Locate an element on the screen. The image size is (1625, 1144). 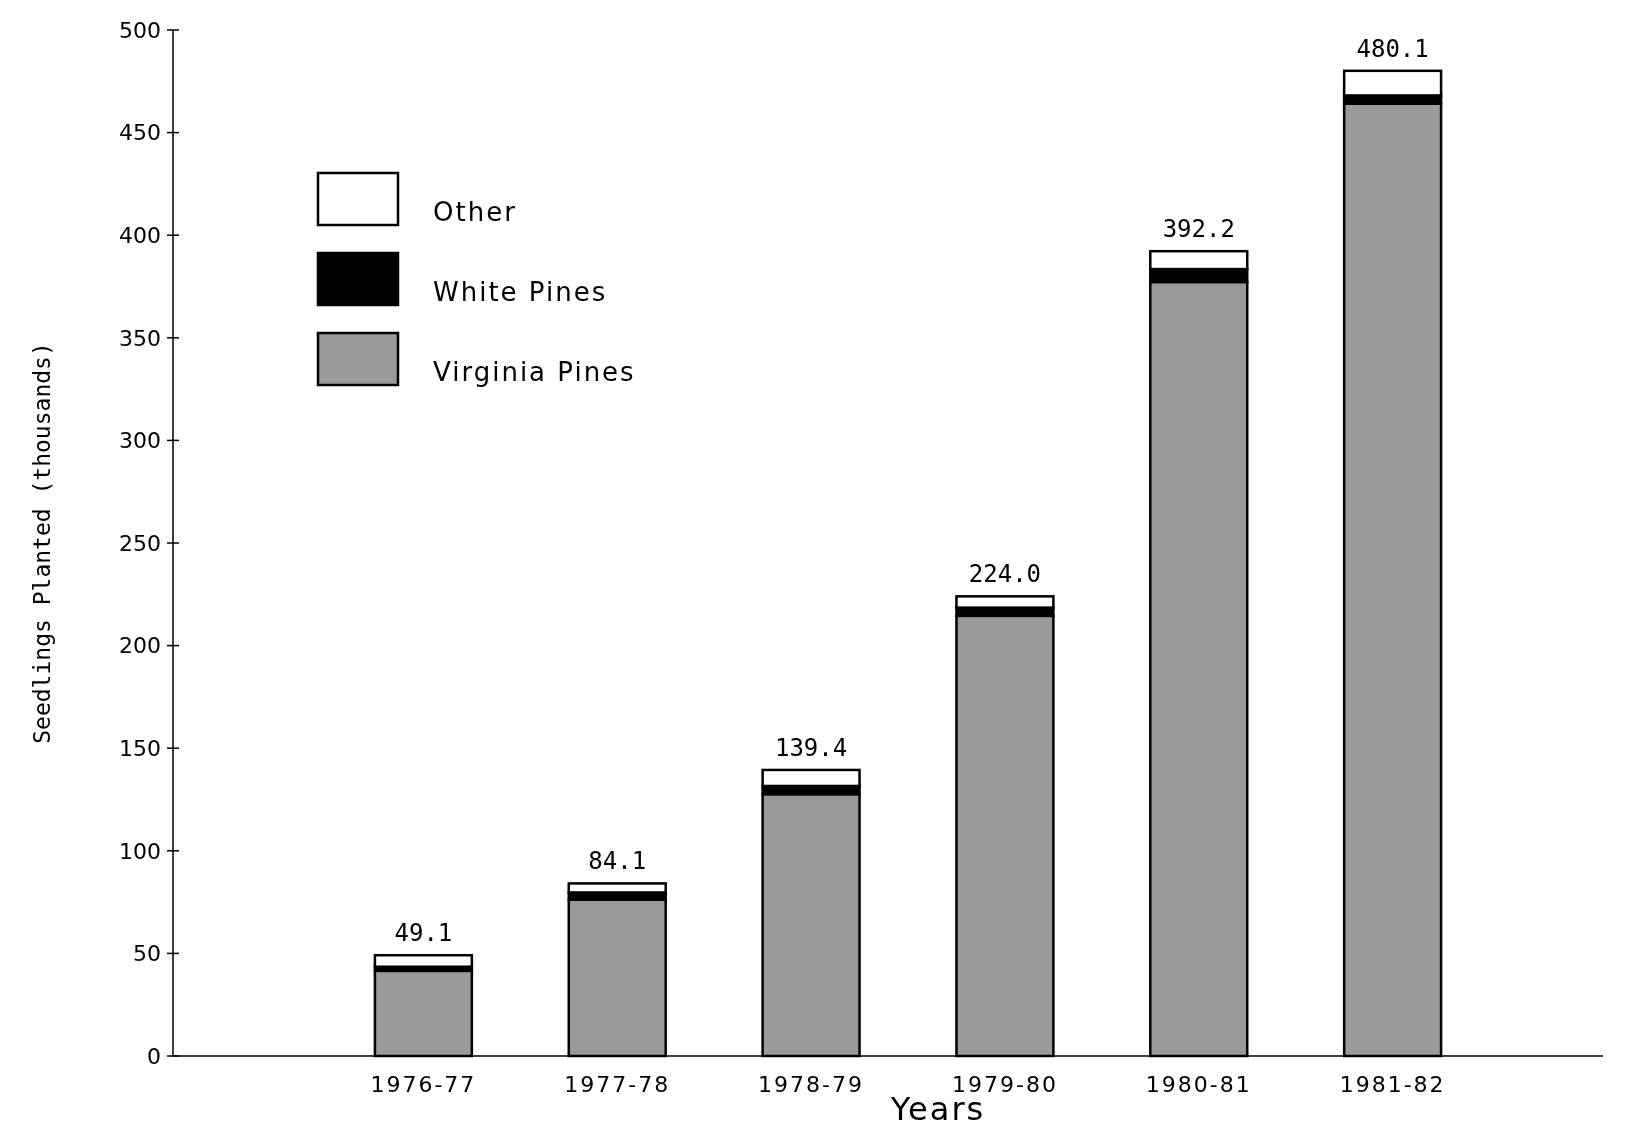
total-label: 480.1 is located at coordinates (1392, 48).